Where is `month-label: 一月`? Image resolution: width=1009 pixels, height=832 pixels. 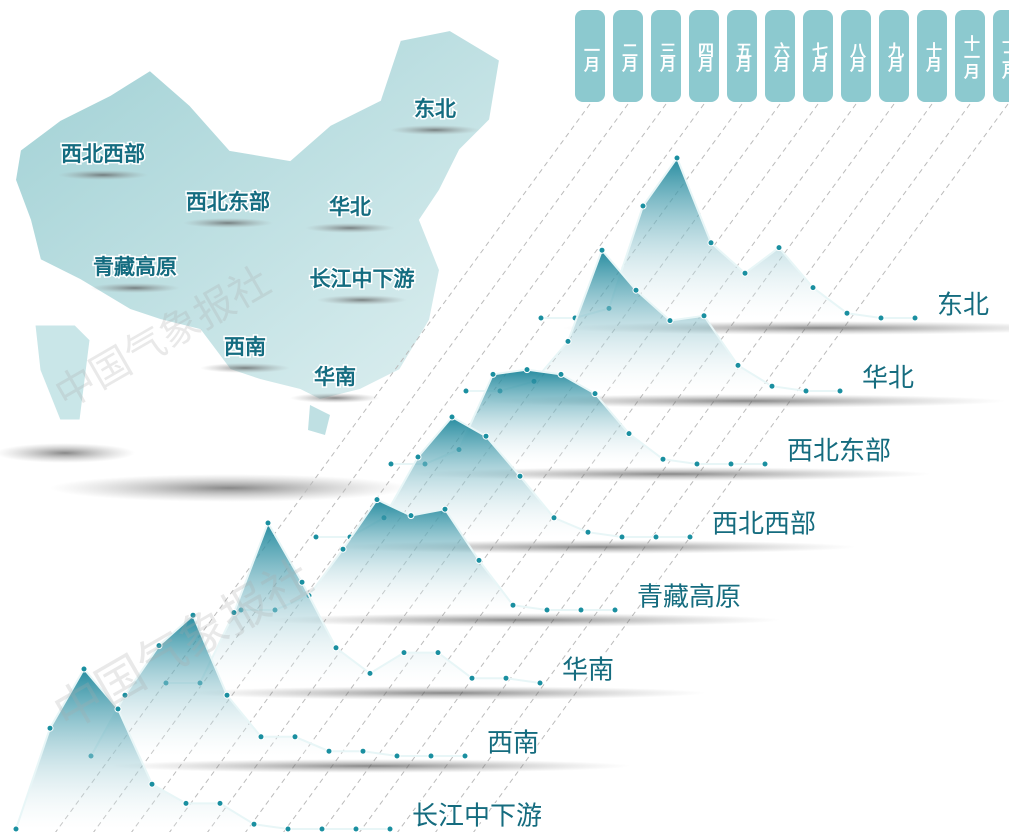
month-label: 一月 is located at coordinates (590, 56).